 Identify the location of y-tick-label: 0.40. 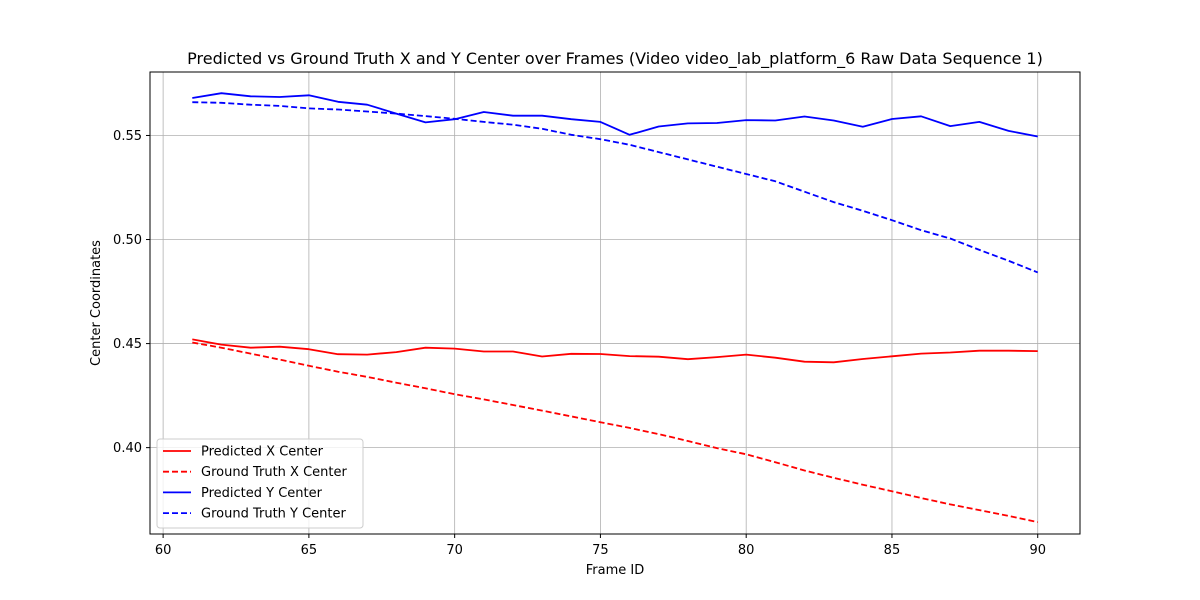
(127, 448).